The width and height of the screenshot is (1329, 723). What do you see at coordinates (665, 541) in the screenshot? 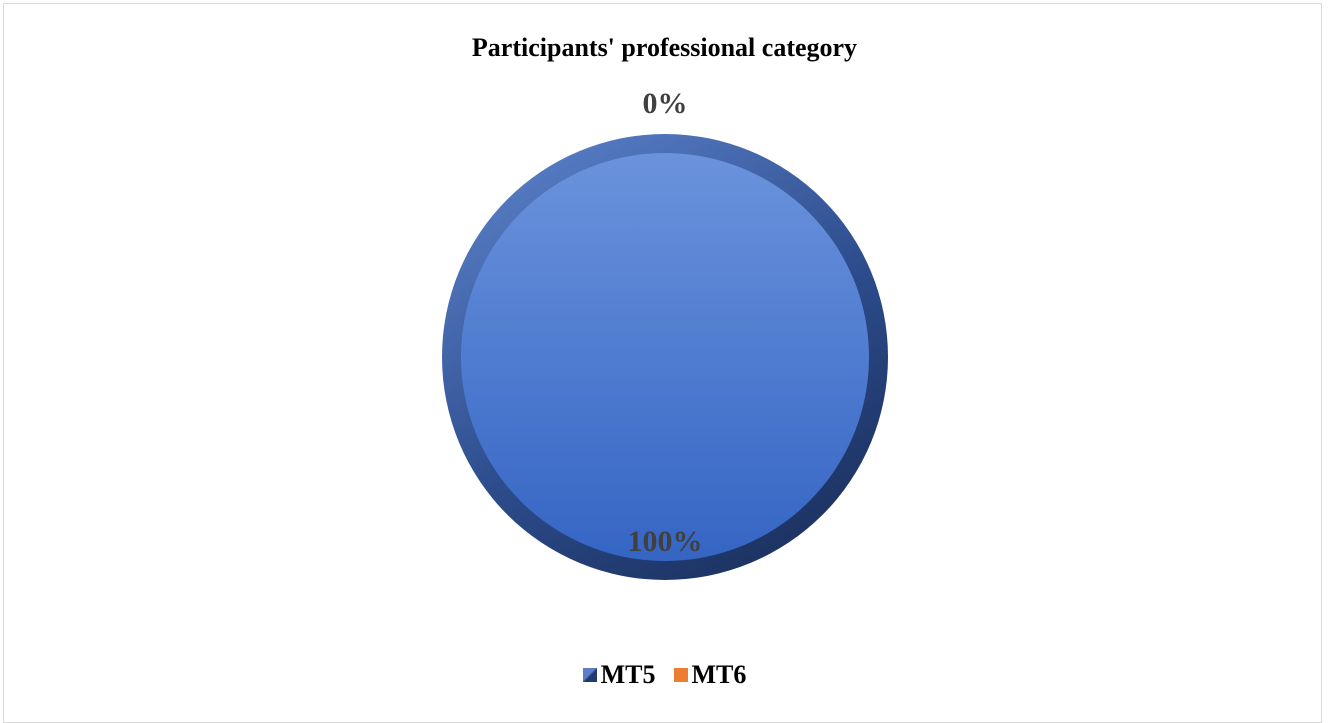
I see `data-label-mt5: 100%` at bounding box center [665, 541].